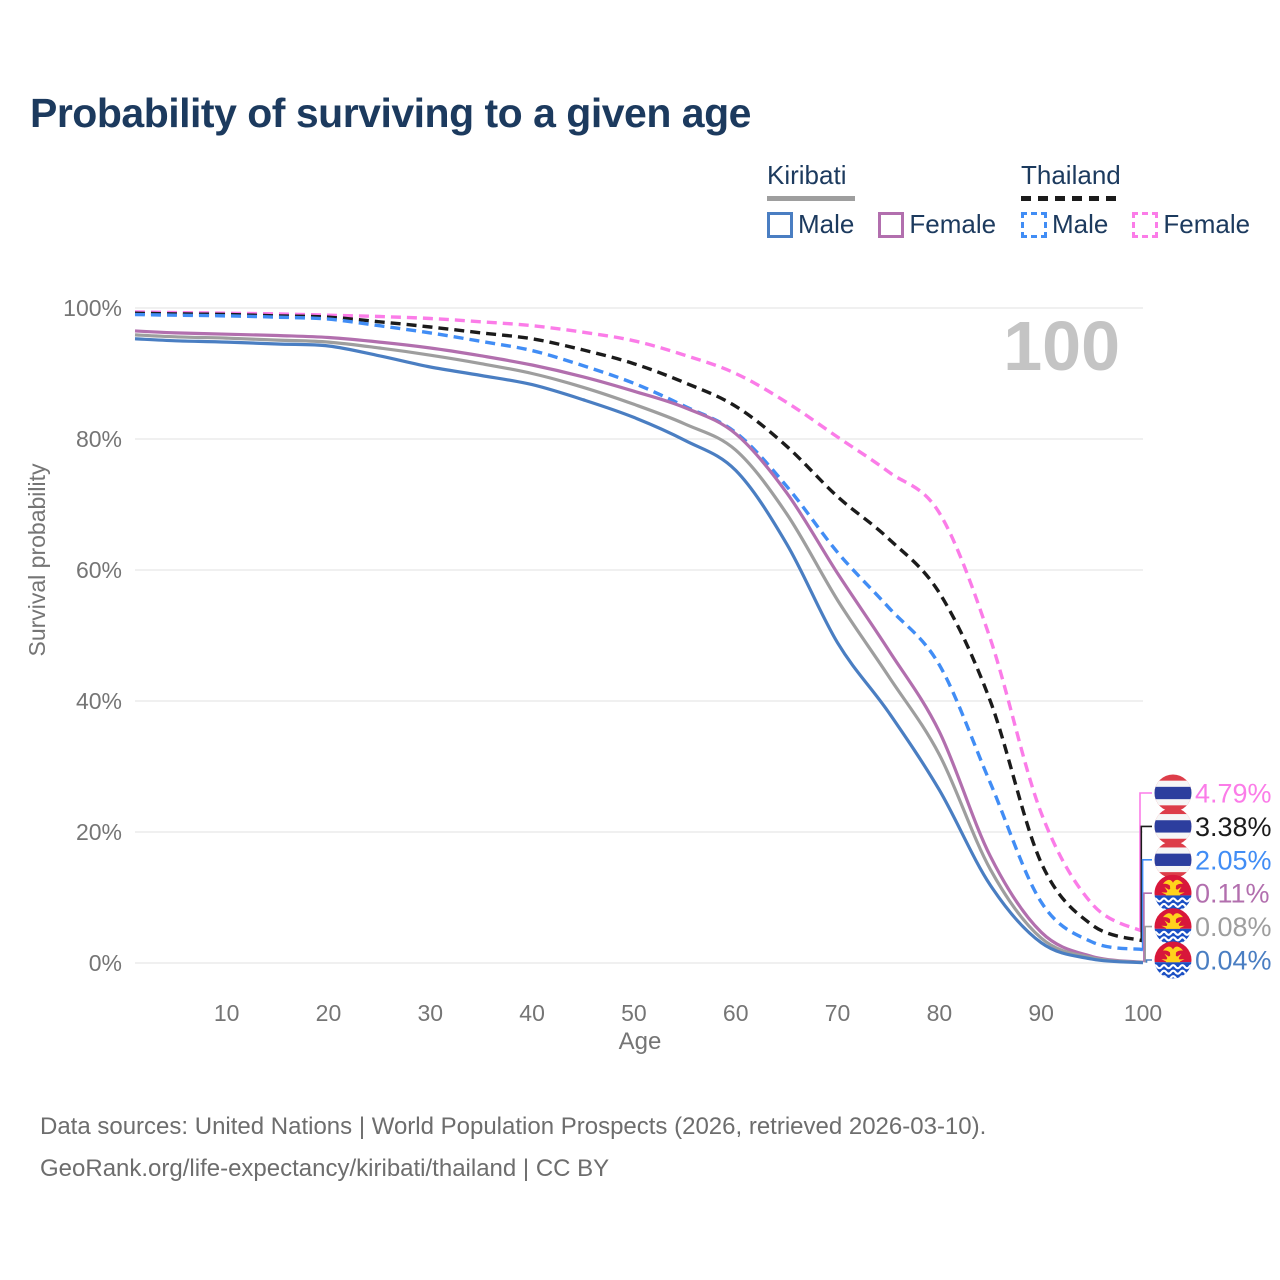 This screenshot has height=1280, width=1280. What do you see at coordinates (940, 1013) in the screenshot?
I see `x-tick-label: 80` at bounding box center [940, 1013].